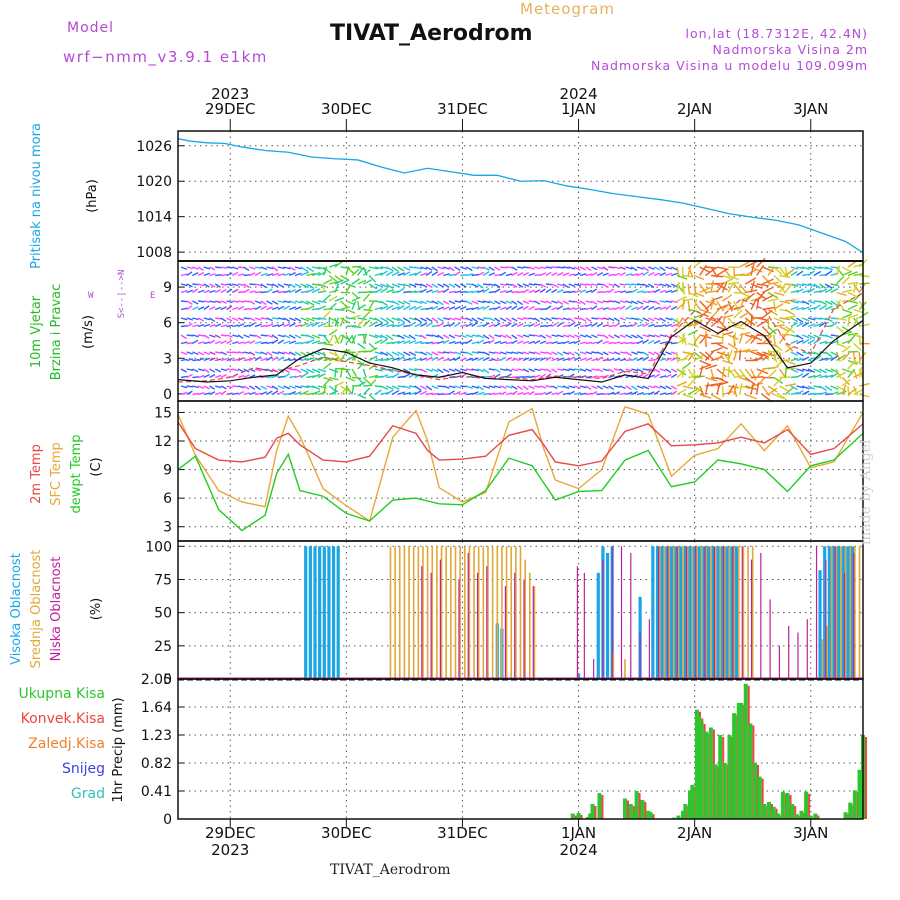 The width and height of the screenshot is (900, 900). I want to click on ytick-label-precip: 2.05, so click(156, 680).